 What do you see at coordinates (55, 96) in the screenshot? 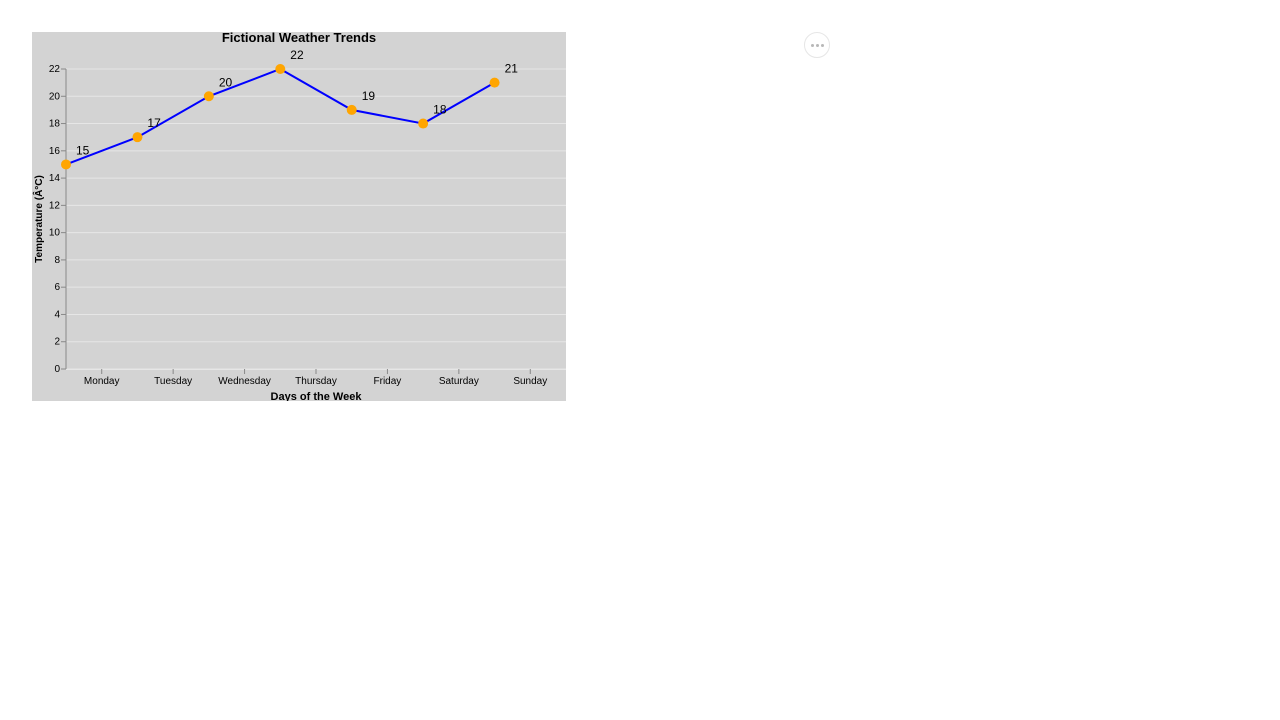
I see `y-tick-label: 20` at bounding box center [55, 96].